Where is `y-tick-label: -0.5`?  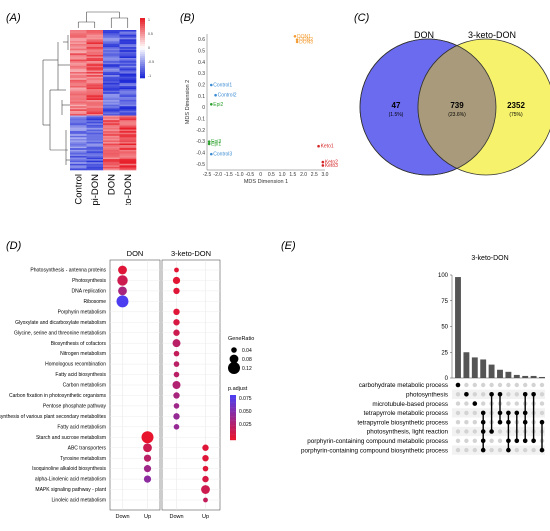 y-tick-label: -0.5 is located at coordinates (200, 165).